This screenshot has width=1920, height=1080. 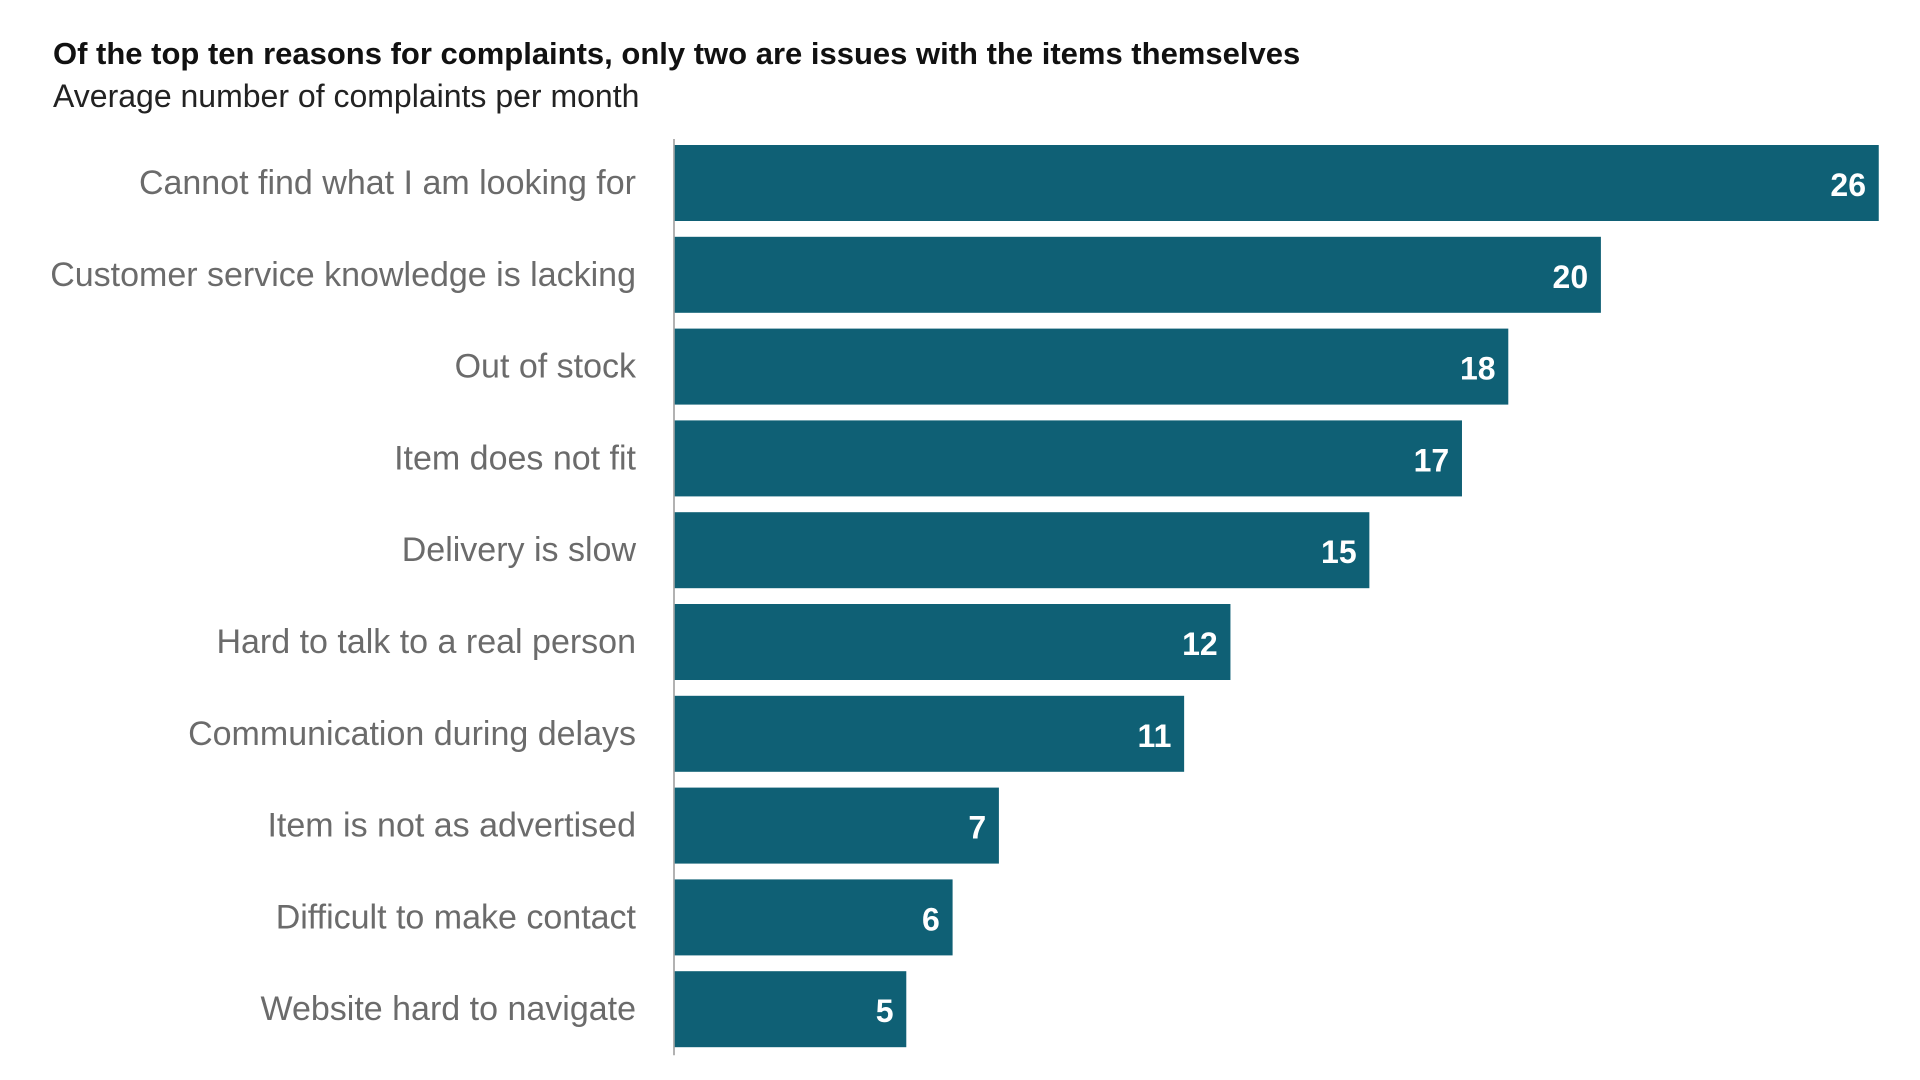 I want to click on value-label: 15, so click(x=1339, y=552).